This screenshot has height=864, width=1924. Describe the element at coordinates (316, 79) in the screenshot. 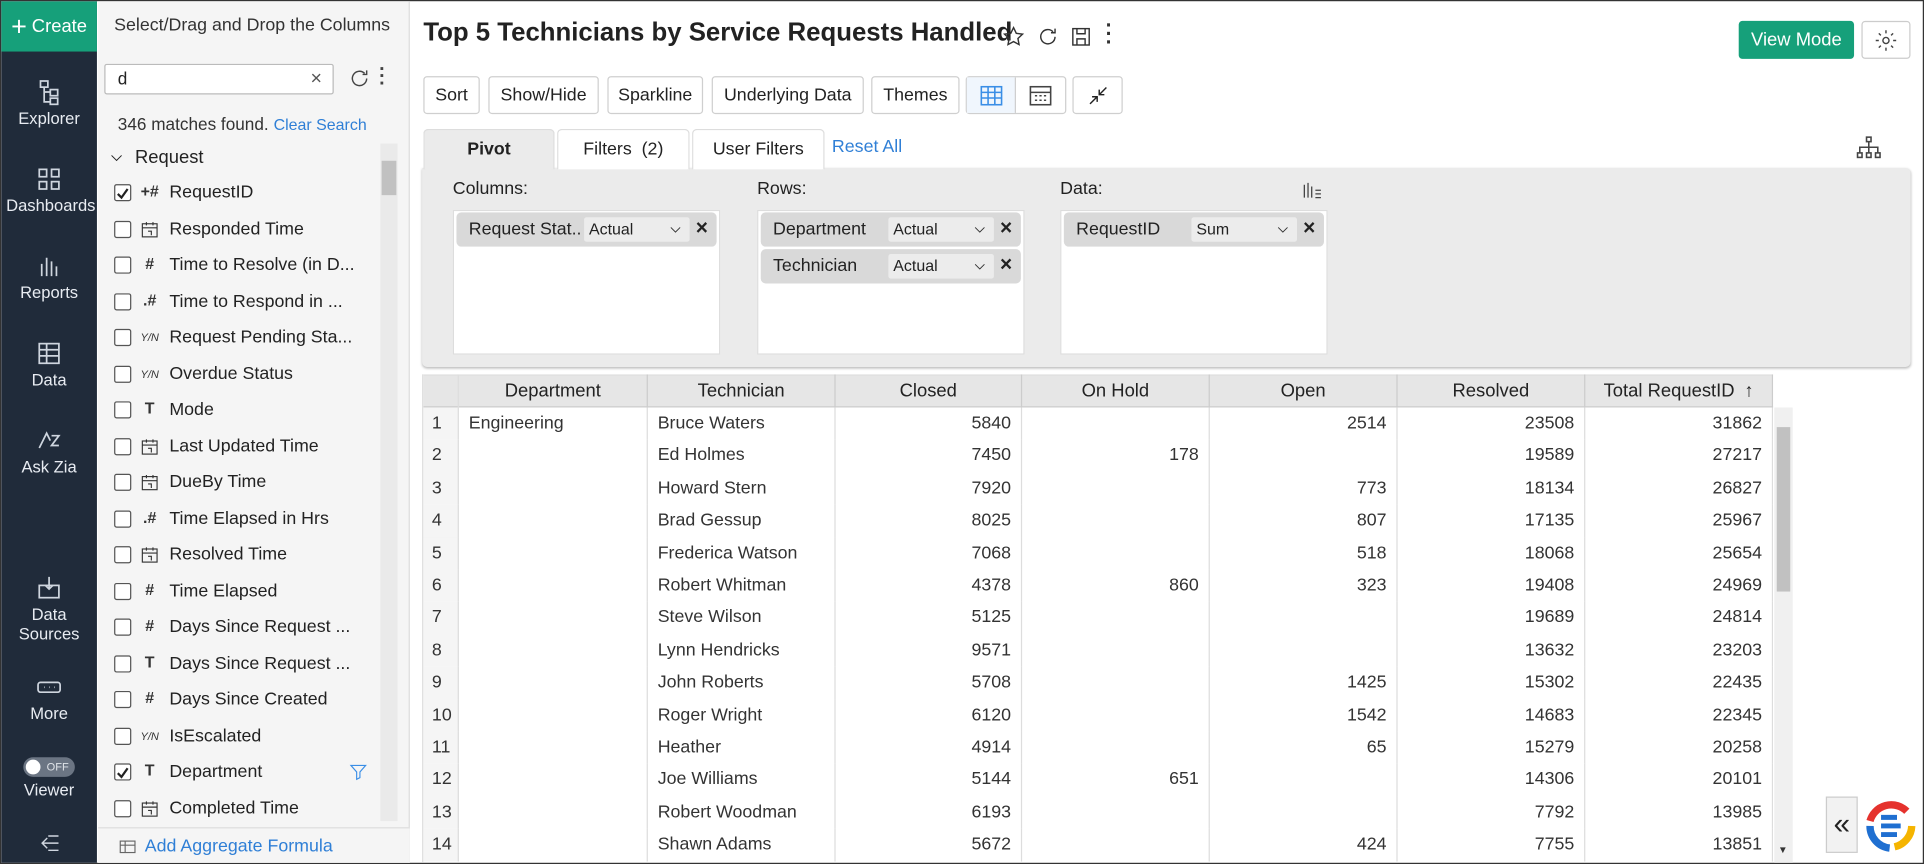

I see `clear-search-x: ×` at that location.